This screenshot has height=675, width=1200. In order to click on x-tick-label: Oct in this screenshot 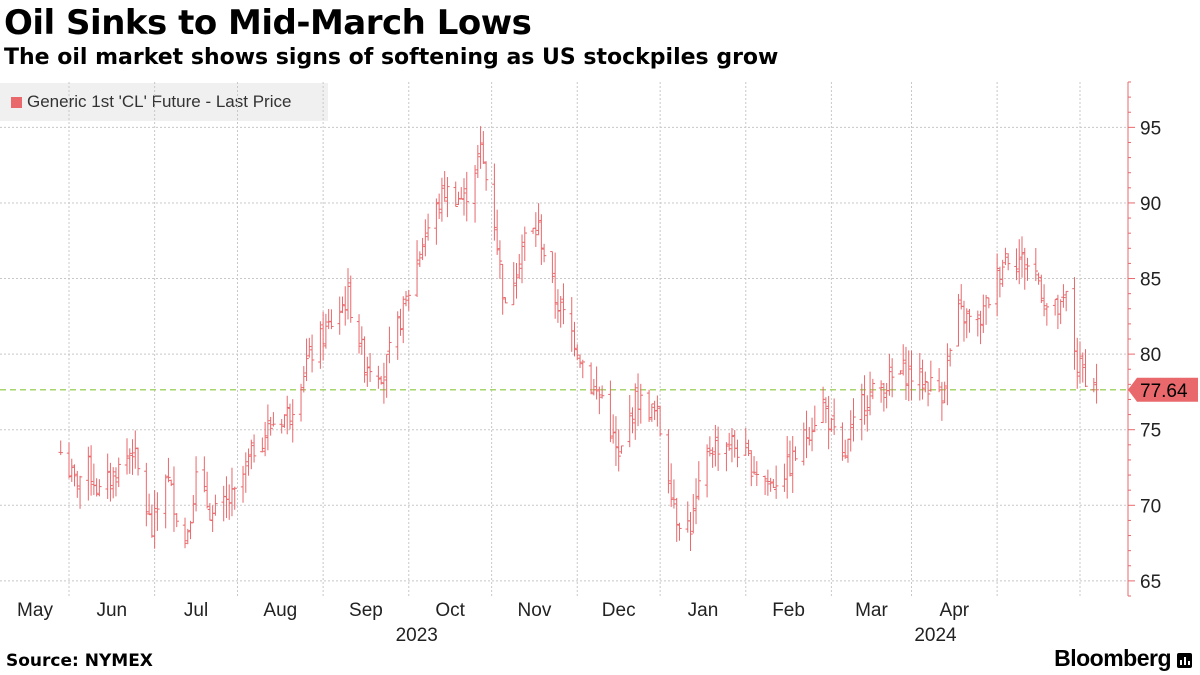, I will do `click(450, 610)`.